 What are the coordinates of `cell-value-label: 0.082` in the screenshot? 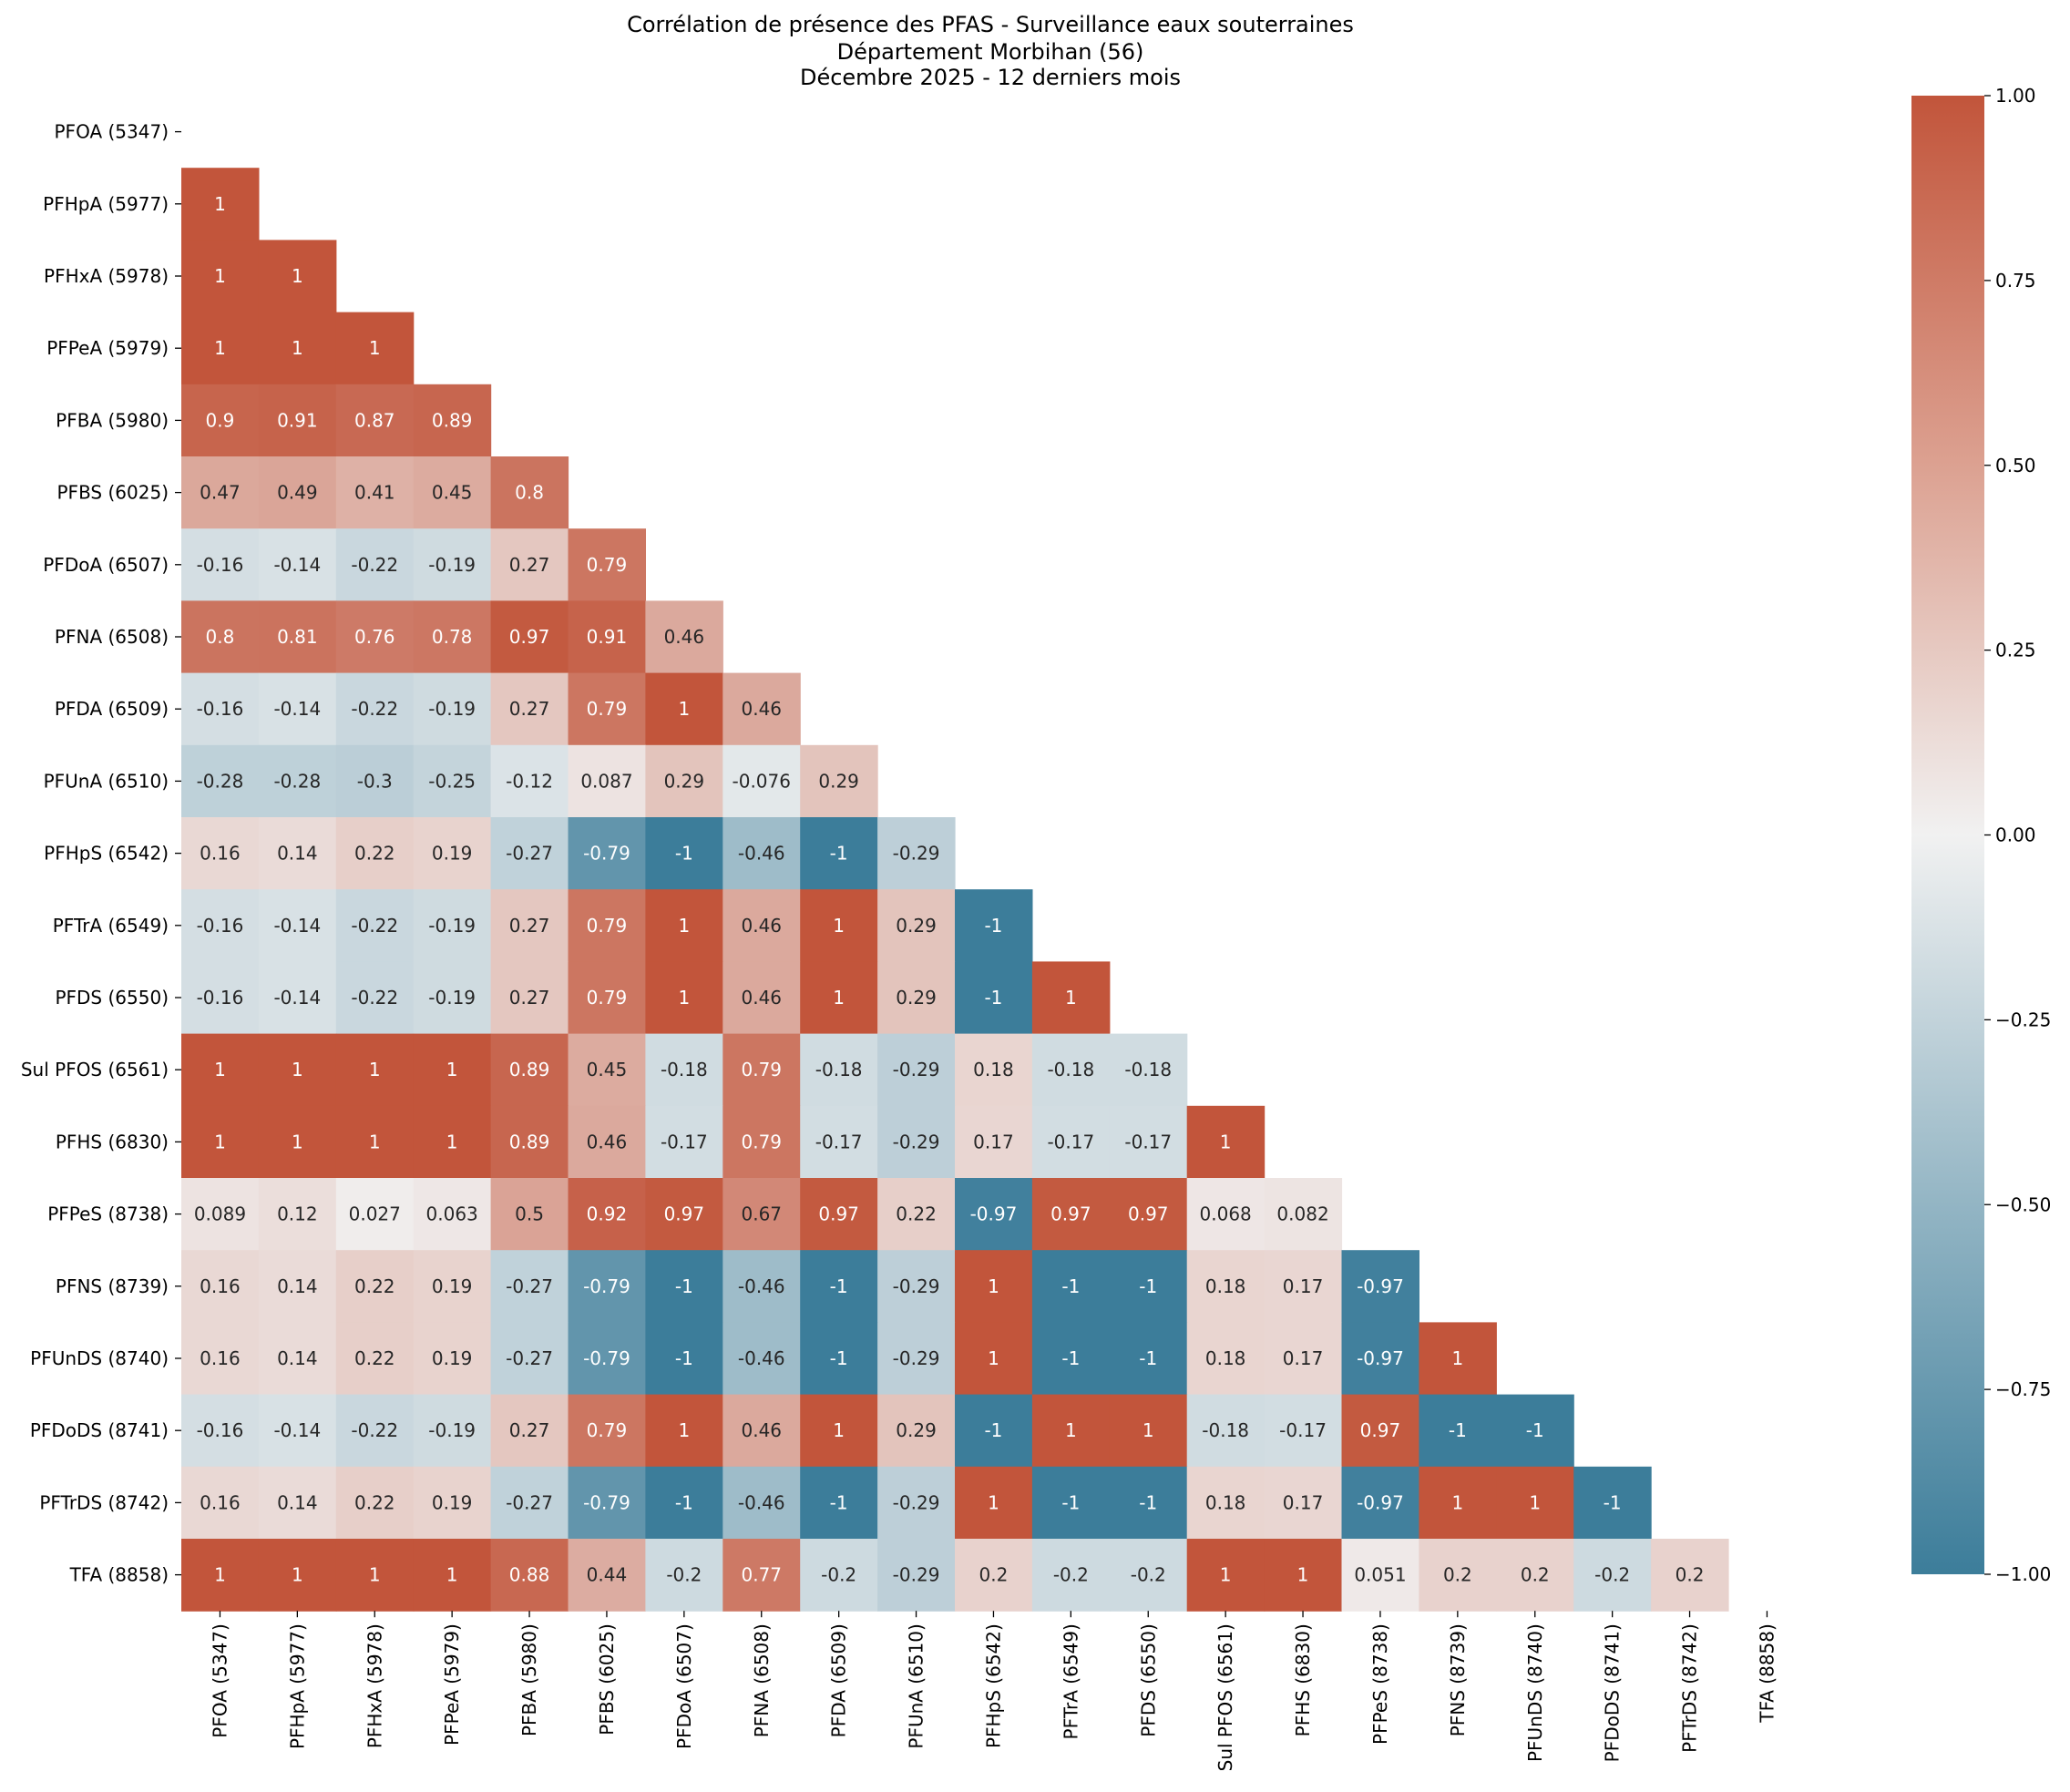 It's located at (1302, 1214).